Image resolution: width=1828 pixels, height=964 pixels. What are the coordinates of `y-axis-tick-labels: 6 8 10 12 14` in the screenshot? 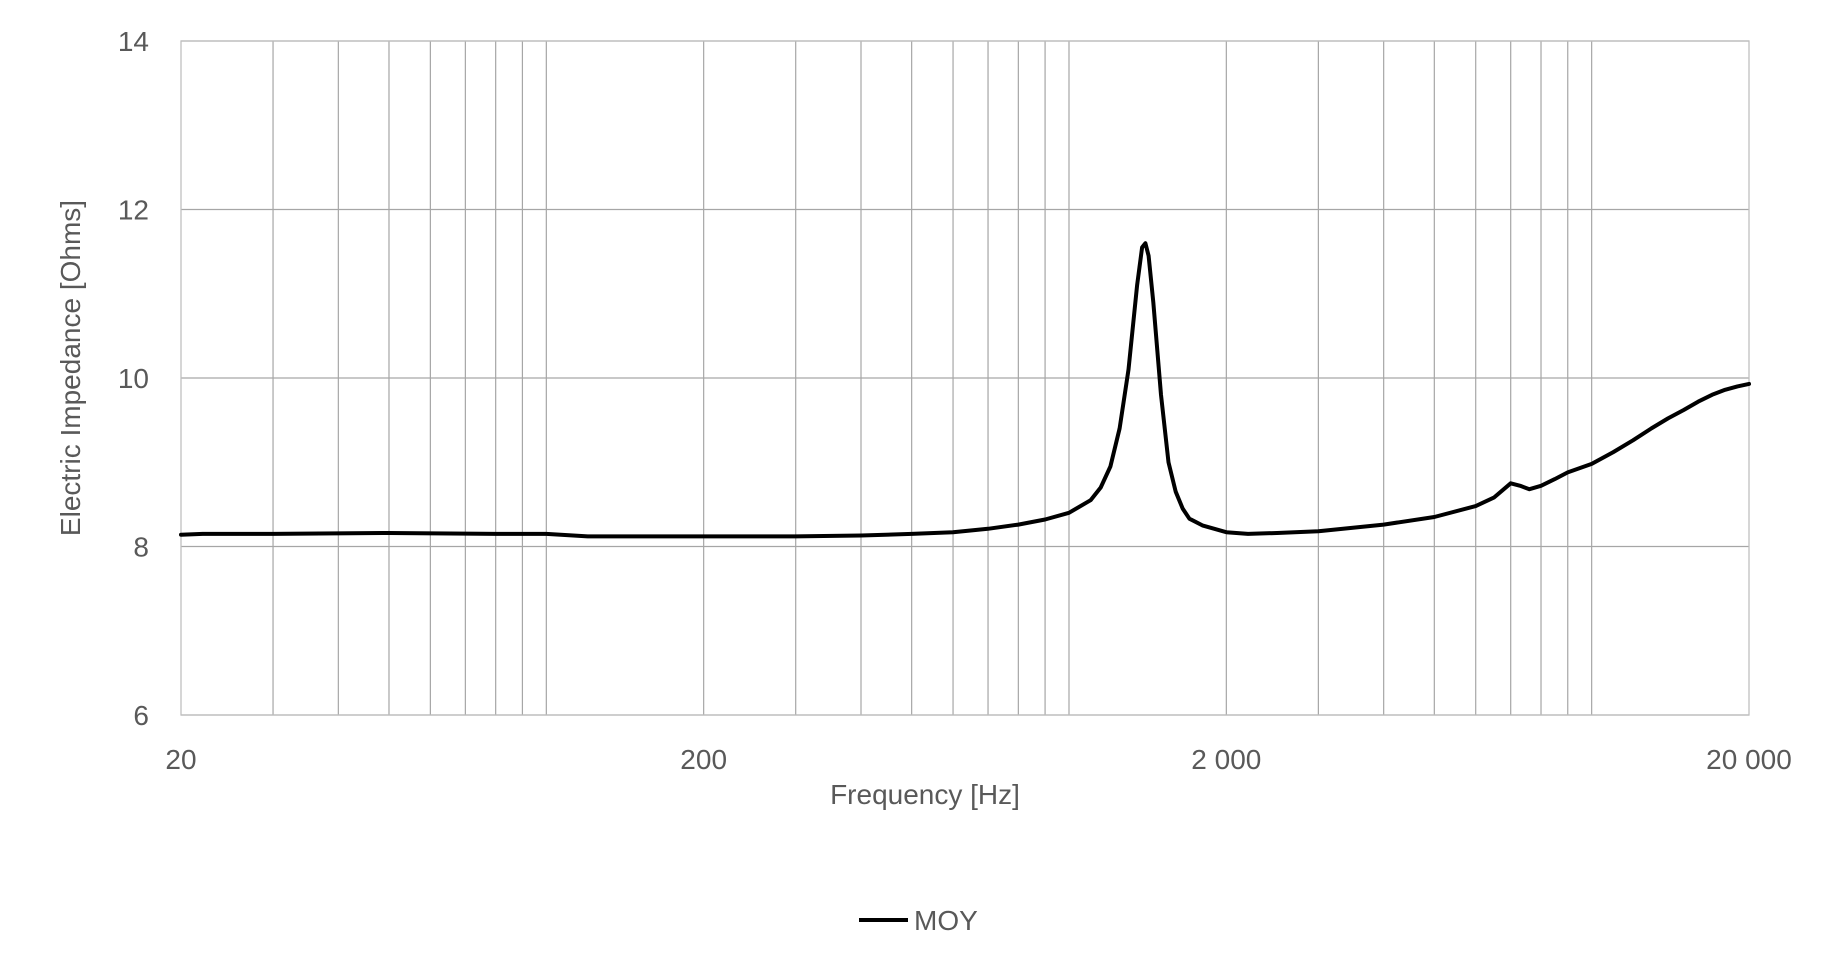 It's located at (133, 378).